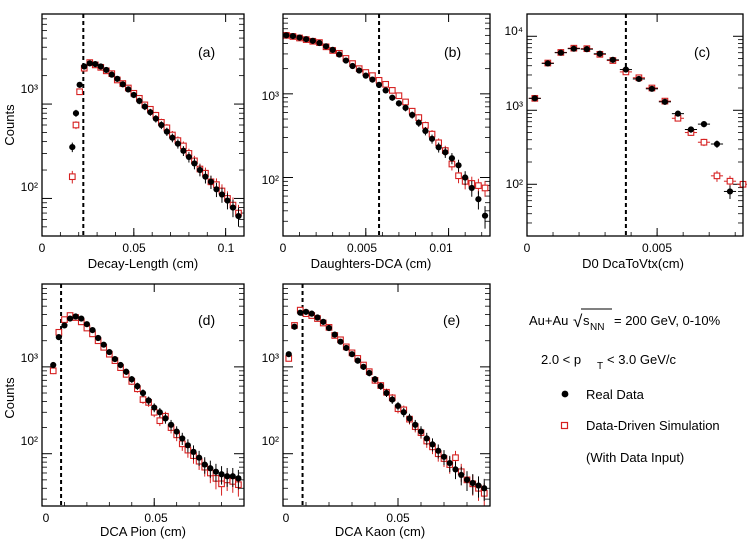 The height and width of the screenshot is (539, 747). What do you see at coordinates (657, 248) in the screenshot?
I see `panel-c-xtick-label: 0.005` at bounding box center [657, 248].